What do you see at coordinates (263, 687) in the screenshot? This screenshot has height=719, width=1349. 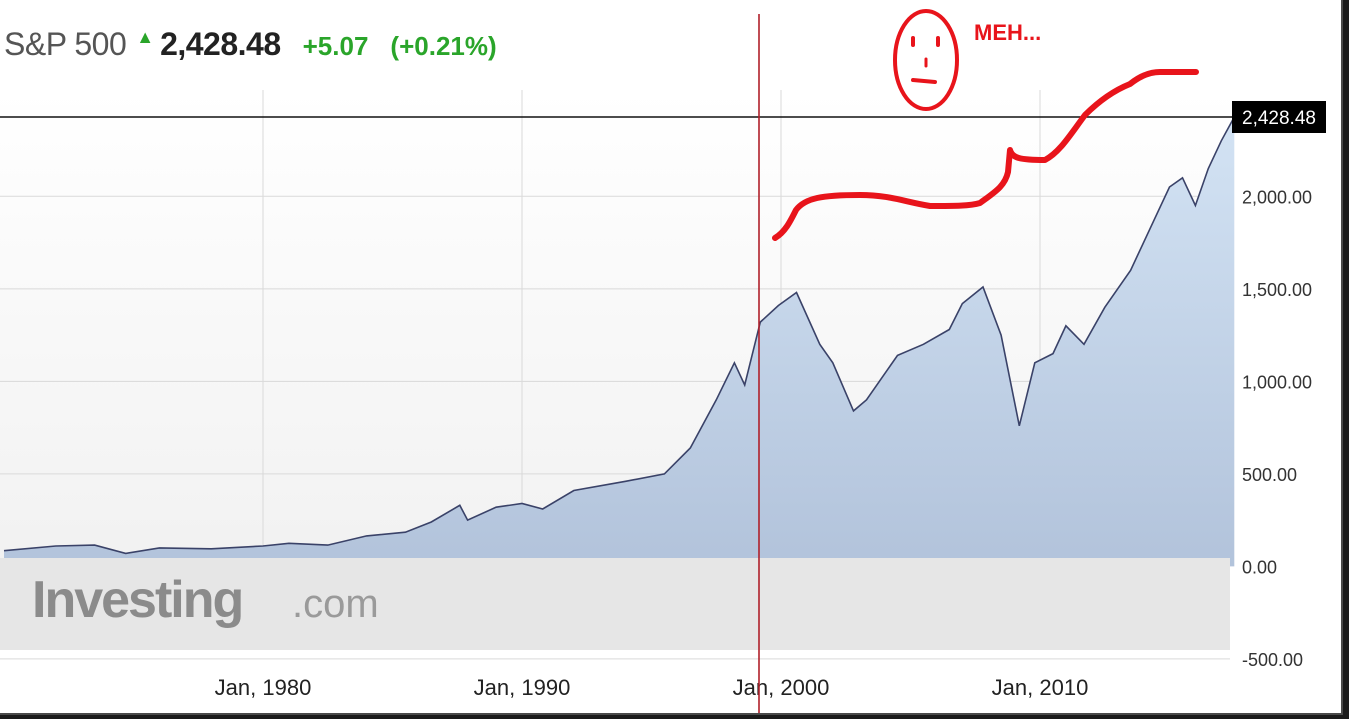 I see `x-tick-label: Jan, 1980` at bounding box center [263, 687].